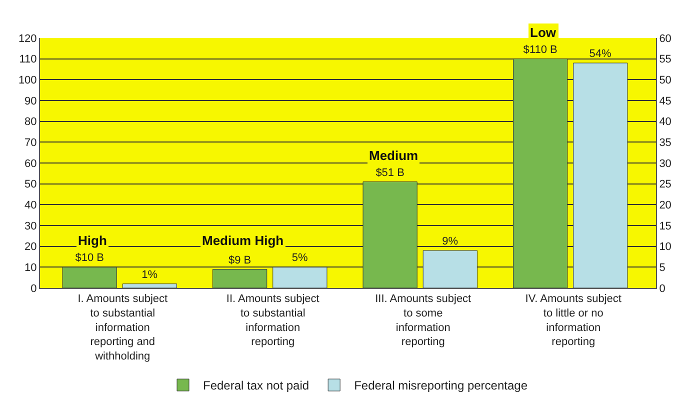 This screenshot has width=696, height=411. Describe the element at coordinates (27, 80) in the screenshot. I see `y-tick-label: 100` at that location.